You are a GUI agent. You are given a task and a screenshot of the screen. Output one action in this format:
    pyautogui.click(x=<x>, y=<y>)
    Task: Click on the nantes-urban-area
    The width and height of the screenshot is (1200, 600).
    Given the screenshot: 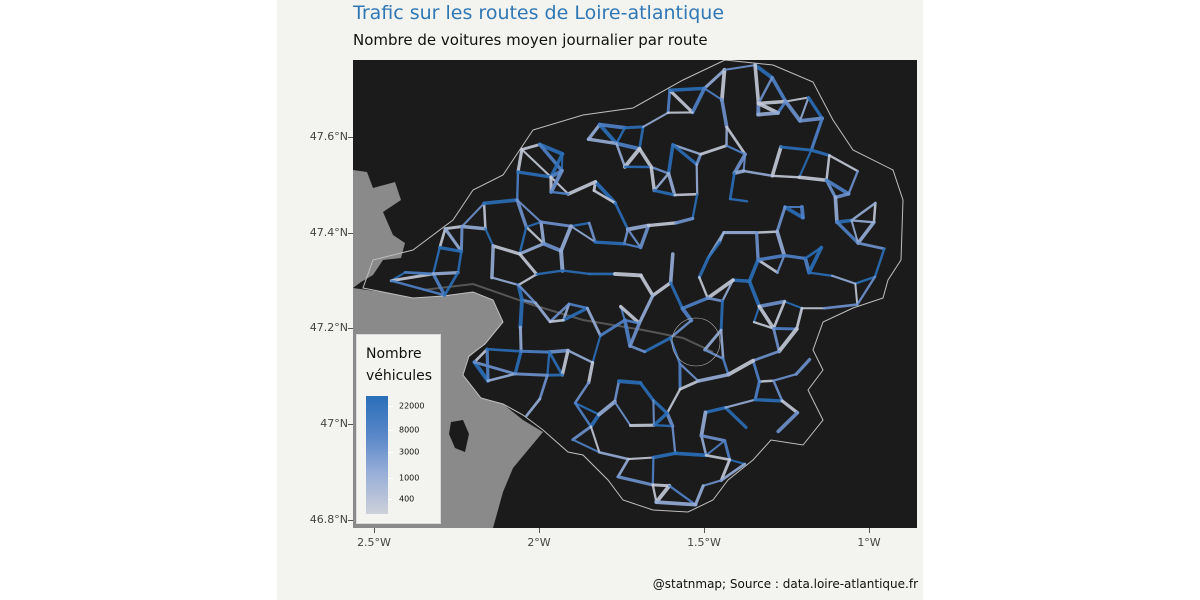 What is the action you would take?
    pyautogui.click(x=696, y=342)
    